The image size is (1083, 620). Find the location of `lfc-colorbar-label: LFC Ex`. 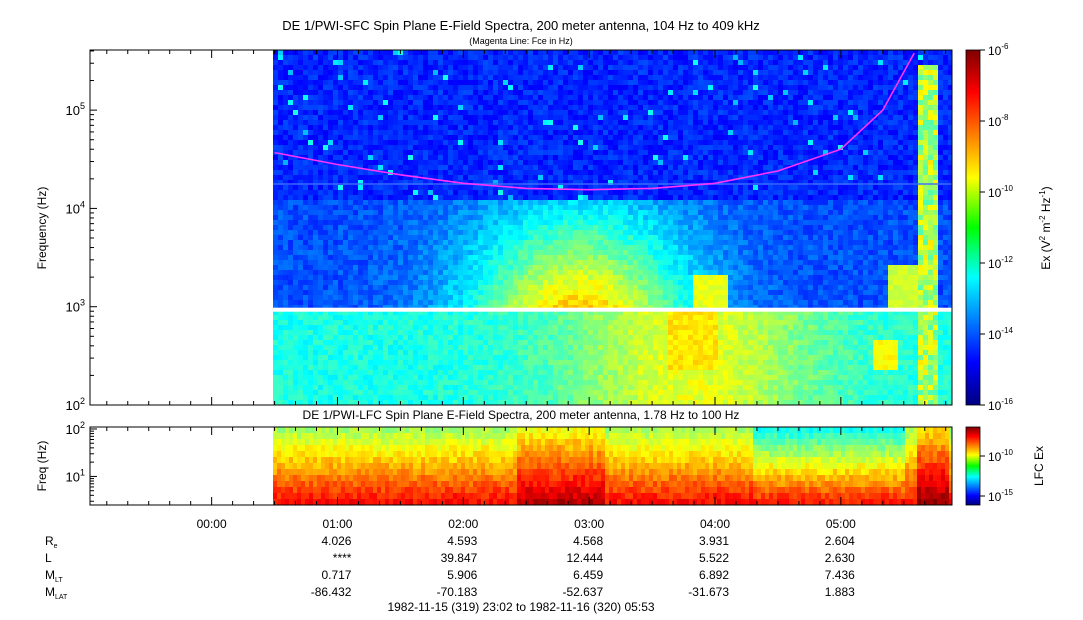

lfc-colorbar-label: LFC Ex is located at coordinates (1039, 466).